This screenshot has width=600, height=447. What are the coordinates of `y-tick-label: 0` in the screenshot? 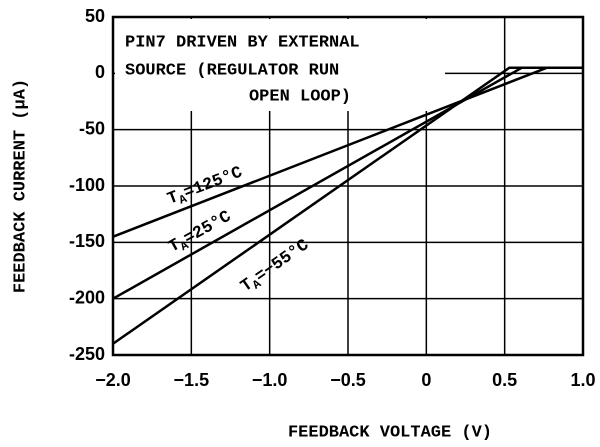 It's located at (100, 72).